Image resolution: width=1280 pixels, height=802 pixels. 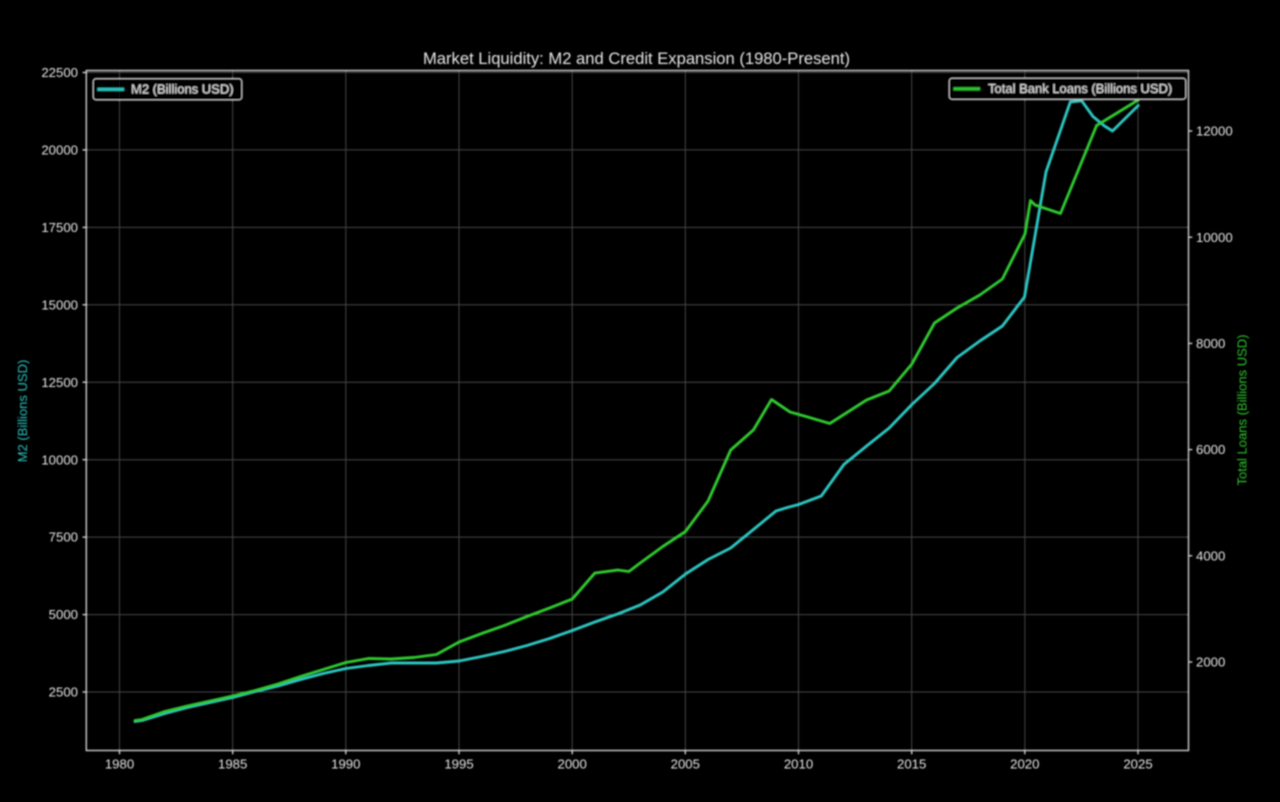 I want to click on svg-text: 2500, so click(x=63, y=692).